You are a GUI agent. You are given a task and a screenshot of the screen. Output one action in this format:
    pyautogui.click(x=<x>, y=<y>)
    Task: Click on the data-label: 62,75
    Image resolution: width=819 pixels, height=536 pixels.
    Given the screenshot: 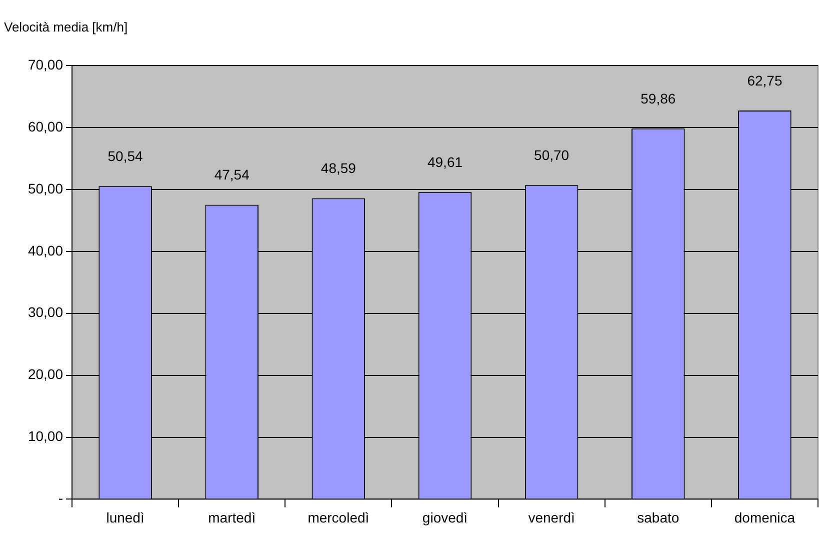 What is the action you would take?
    pyautogui.click(x=764, y=80)
    